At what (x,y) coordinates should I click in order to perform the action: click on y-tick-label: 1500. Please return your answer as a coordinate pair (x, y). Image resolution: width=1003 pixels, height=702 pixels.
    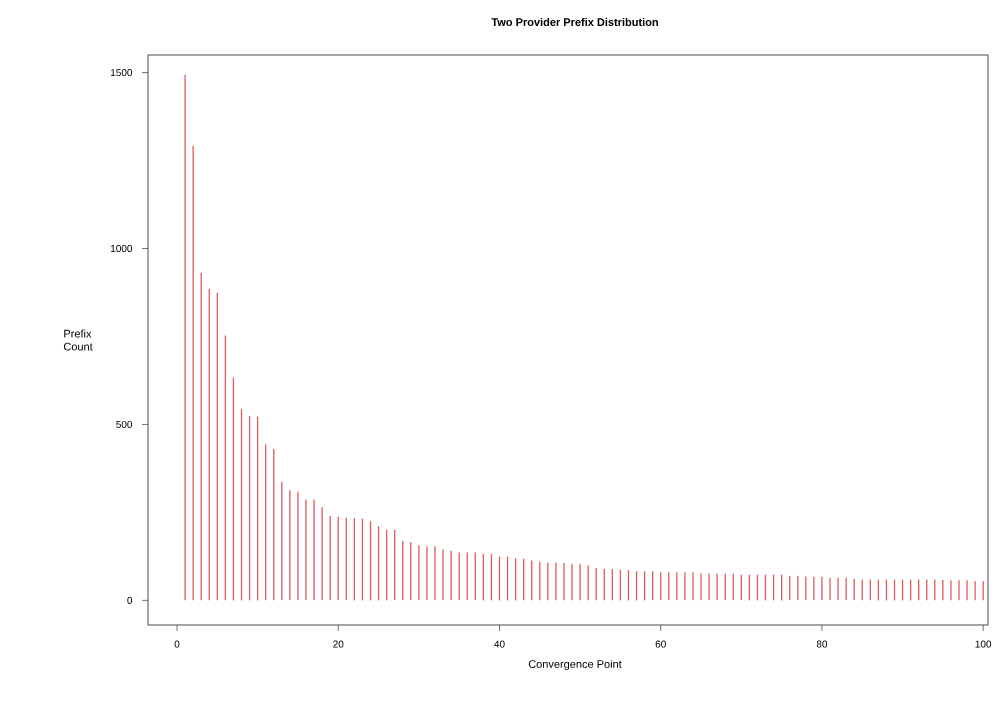
    Looking at the image, I should click on (121, 73).